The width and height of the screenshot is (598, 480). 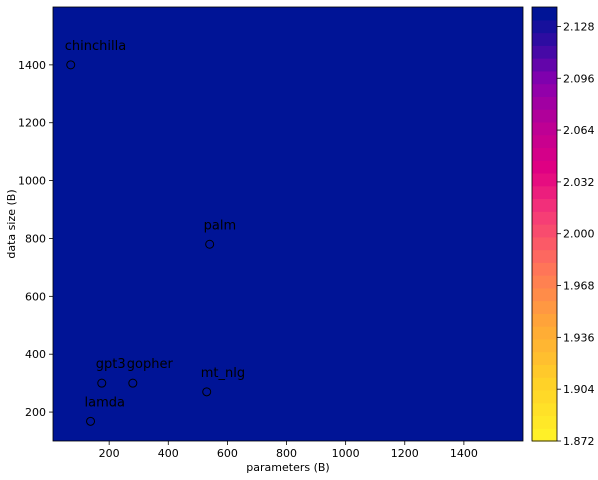 What do you see at coordinates (71, 65) in the screenshot?
I see `point-chinchilla` at bounding box center [71, 65].